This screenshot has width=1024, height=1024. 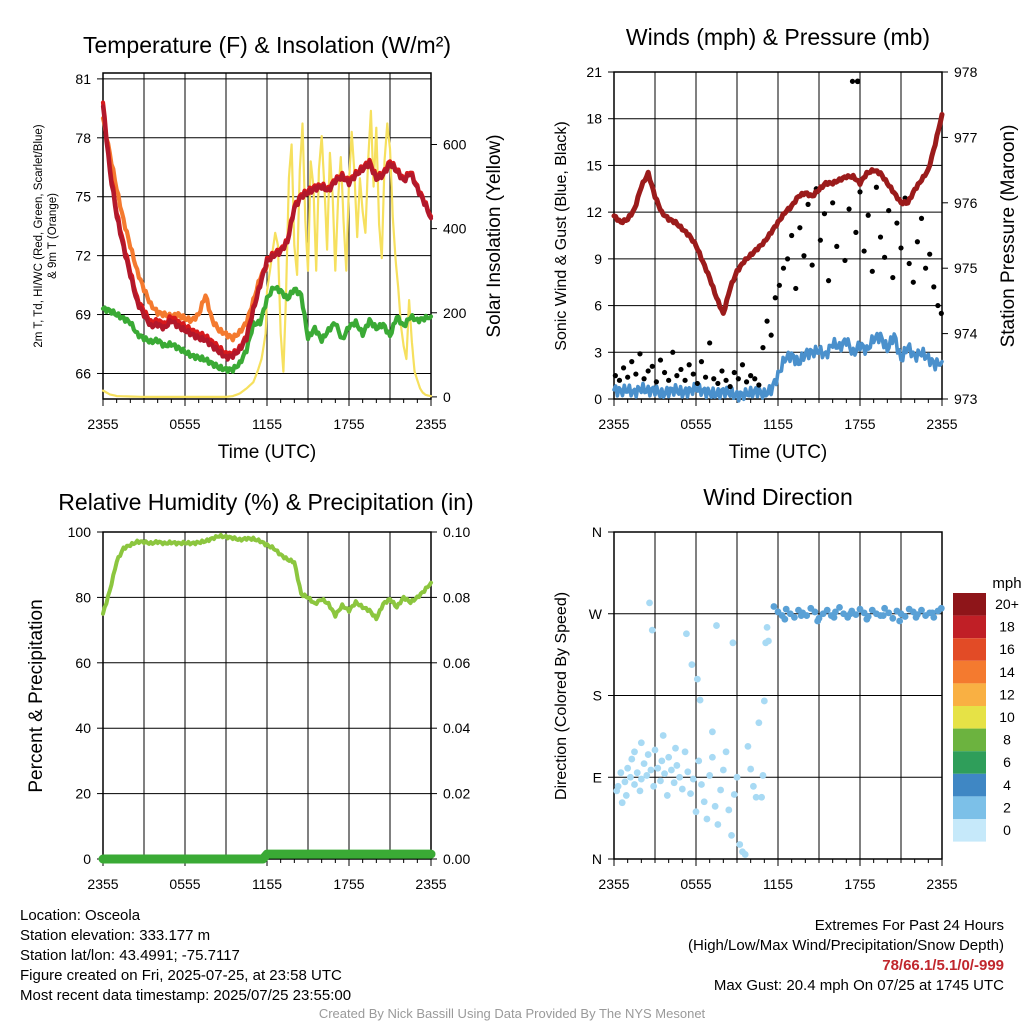 I want to click on dir-xtick-label: 1155, so click(x=778, y=884).